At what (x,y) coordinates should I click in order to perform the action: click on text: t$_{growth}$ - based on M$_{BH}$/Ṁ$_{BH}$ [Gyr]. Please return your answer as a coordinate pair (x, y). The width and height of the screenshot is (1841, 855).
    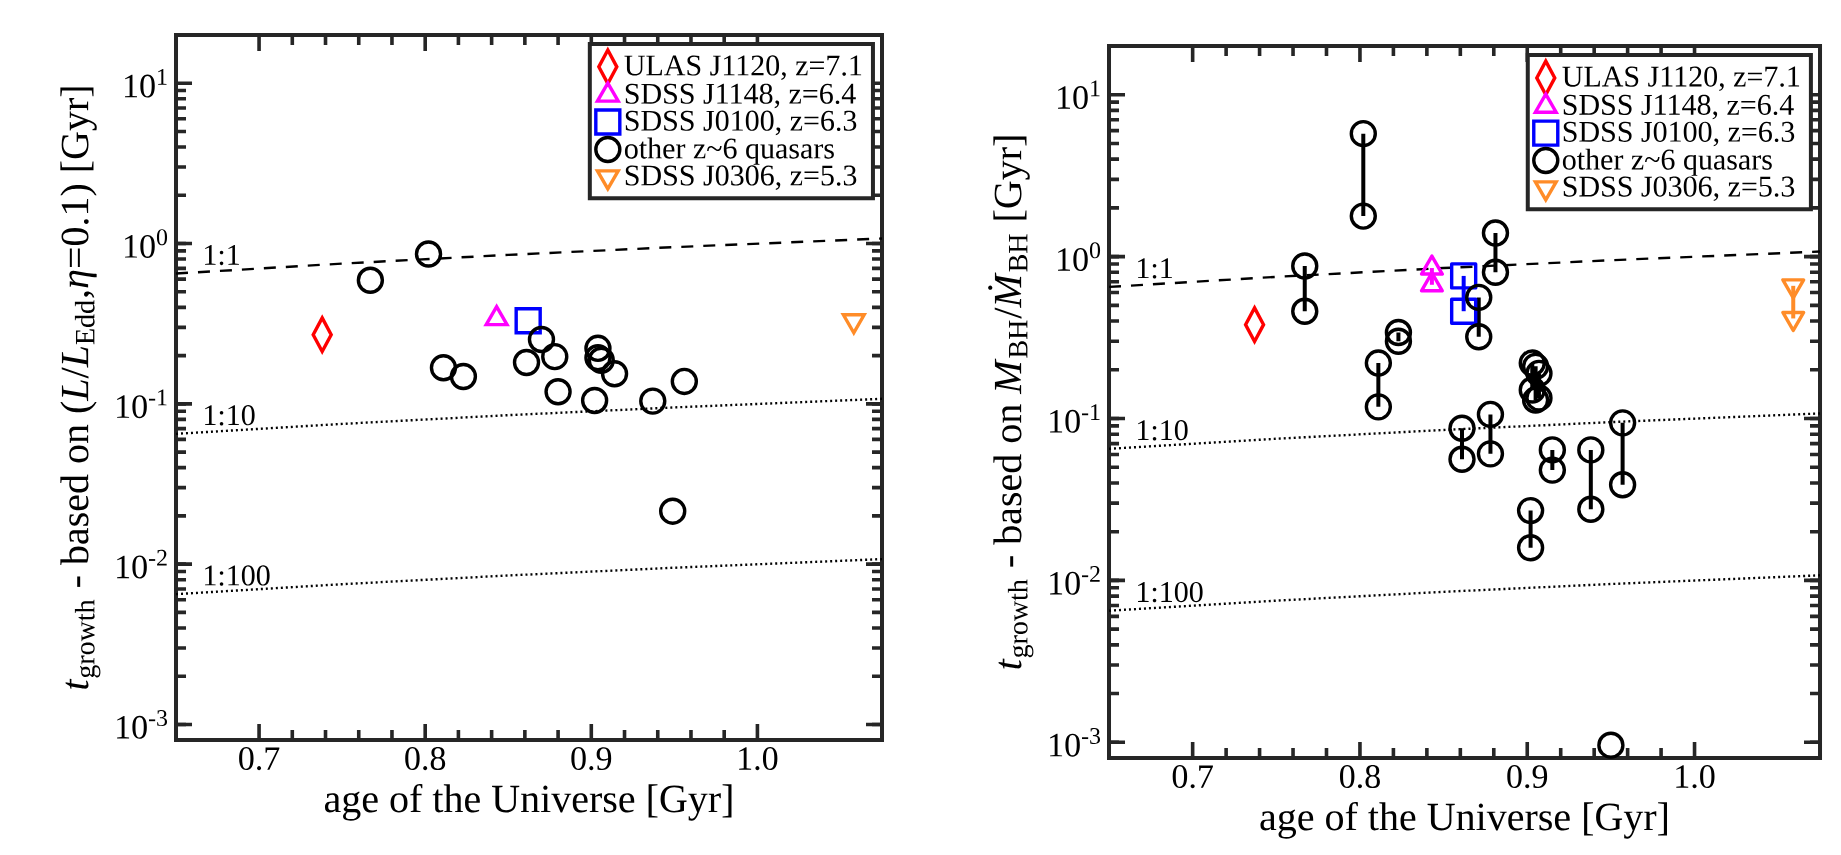
    Looking at the image, I should click on (1011, 402).